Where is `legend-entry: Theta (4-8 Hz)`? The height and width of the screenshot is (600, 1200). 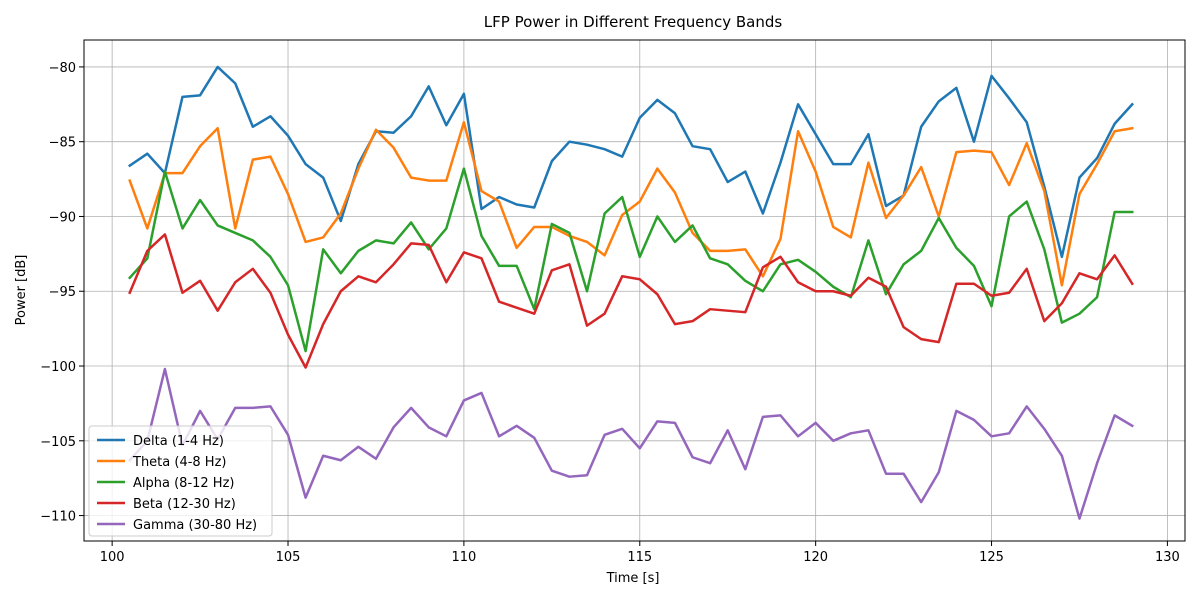
legend-entry: Theta (4-8 Hz) is located at coordinates (161, 462).